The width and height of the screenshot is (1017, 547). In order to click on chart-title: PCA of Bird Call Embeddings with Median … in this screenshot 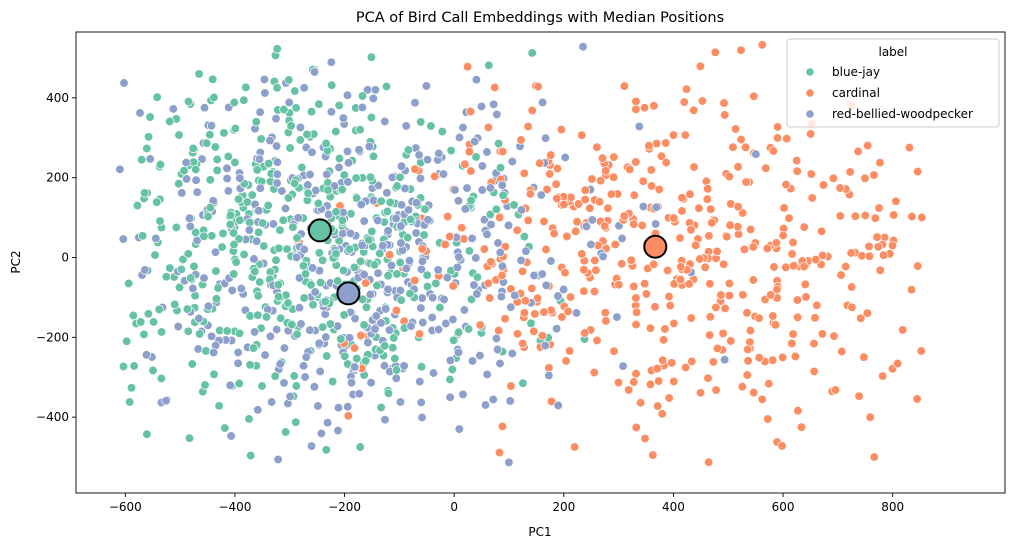, I will do `click(540, 18)`.